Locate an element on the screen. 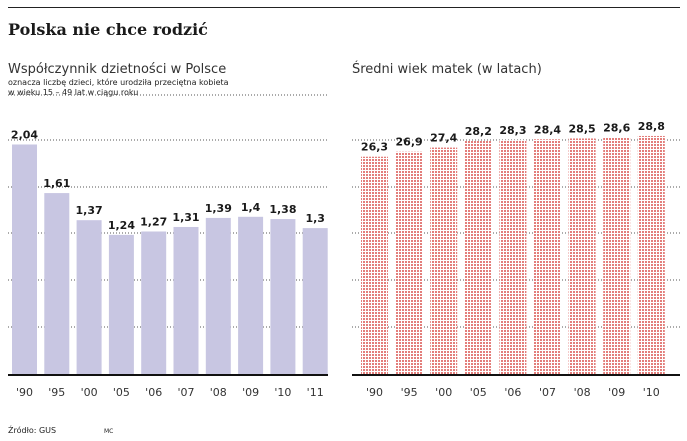 This screenshot has width=687, height=441. data-label: 1,61 is located at coordinates (56, 183).